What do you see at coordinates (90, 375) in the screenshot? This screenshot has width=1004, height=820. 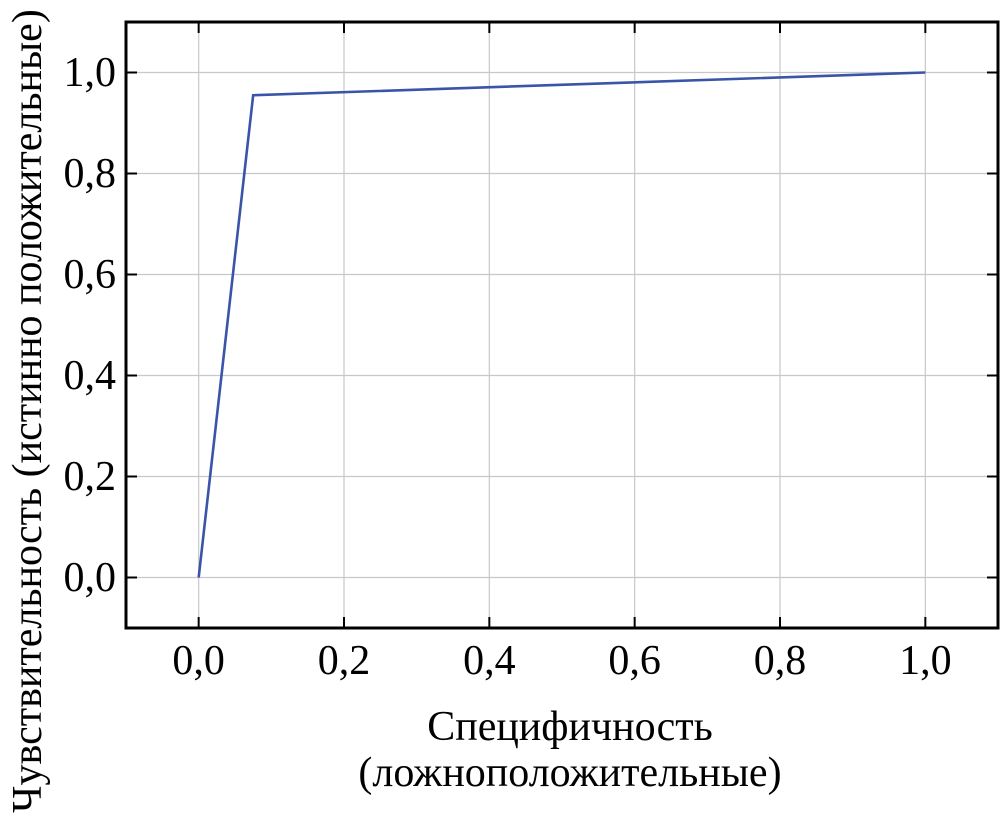 I see `y-tick-label: 0,4` at bounding box center [90, 375].